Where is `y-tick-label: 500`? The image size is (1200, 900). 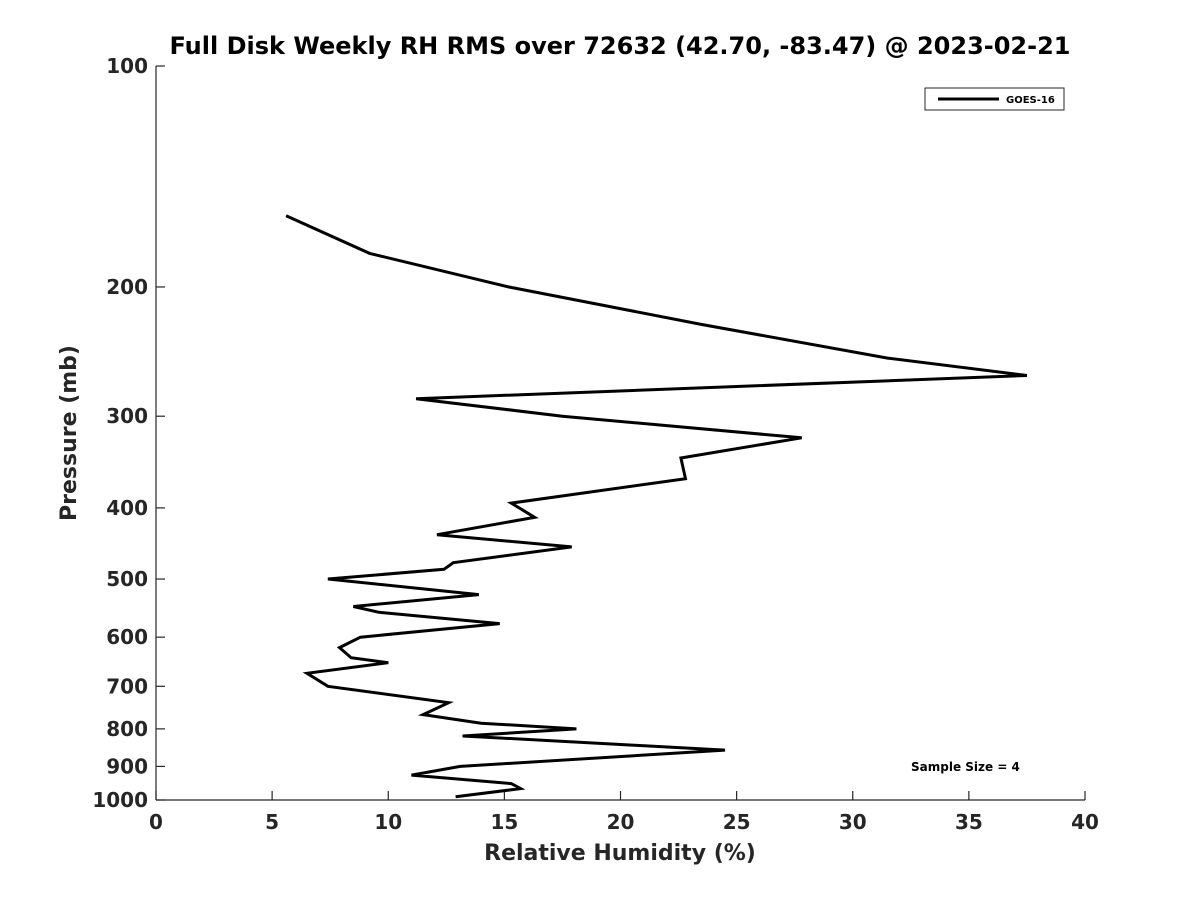
y-tick-label: 500 is located at coordinates (127, 579).